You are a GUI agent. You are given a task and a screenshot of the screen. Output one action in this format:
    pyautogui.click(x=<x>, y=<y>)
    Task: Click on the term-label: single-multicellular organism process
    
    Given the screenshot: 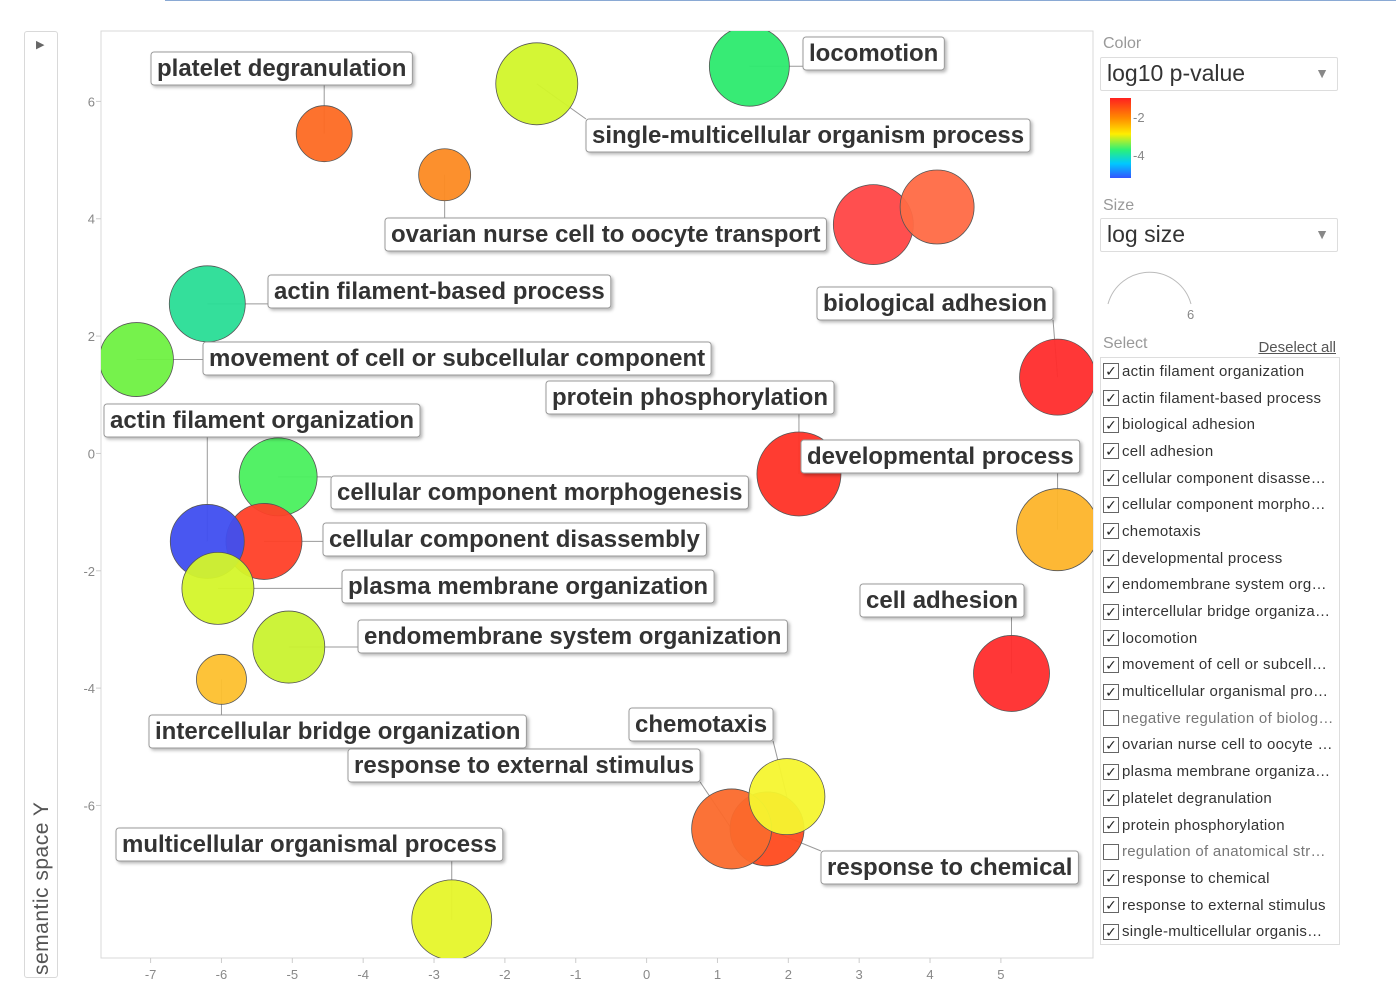 What is the action you would take?
    pyautogui.click(x=808, y=135)
    